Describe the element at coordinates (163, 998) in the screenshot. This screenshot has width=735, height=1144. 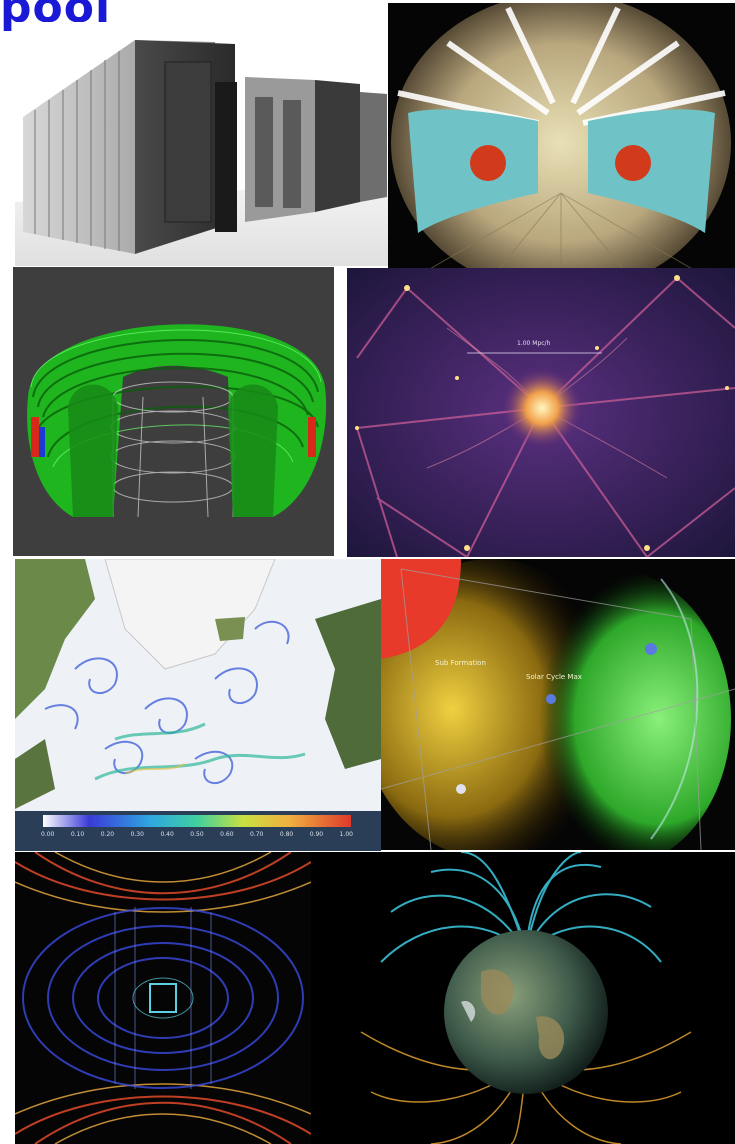
I see `magnetic-field-lines-visualization` at that location.